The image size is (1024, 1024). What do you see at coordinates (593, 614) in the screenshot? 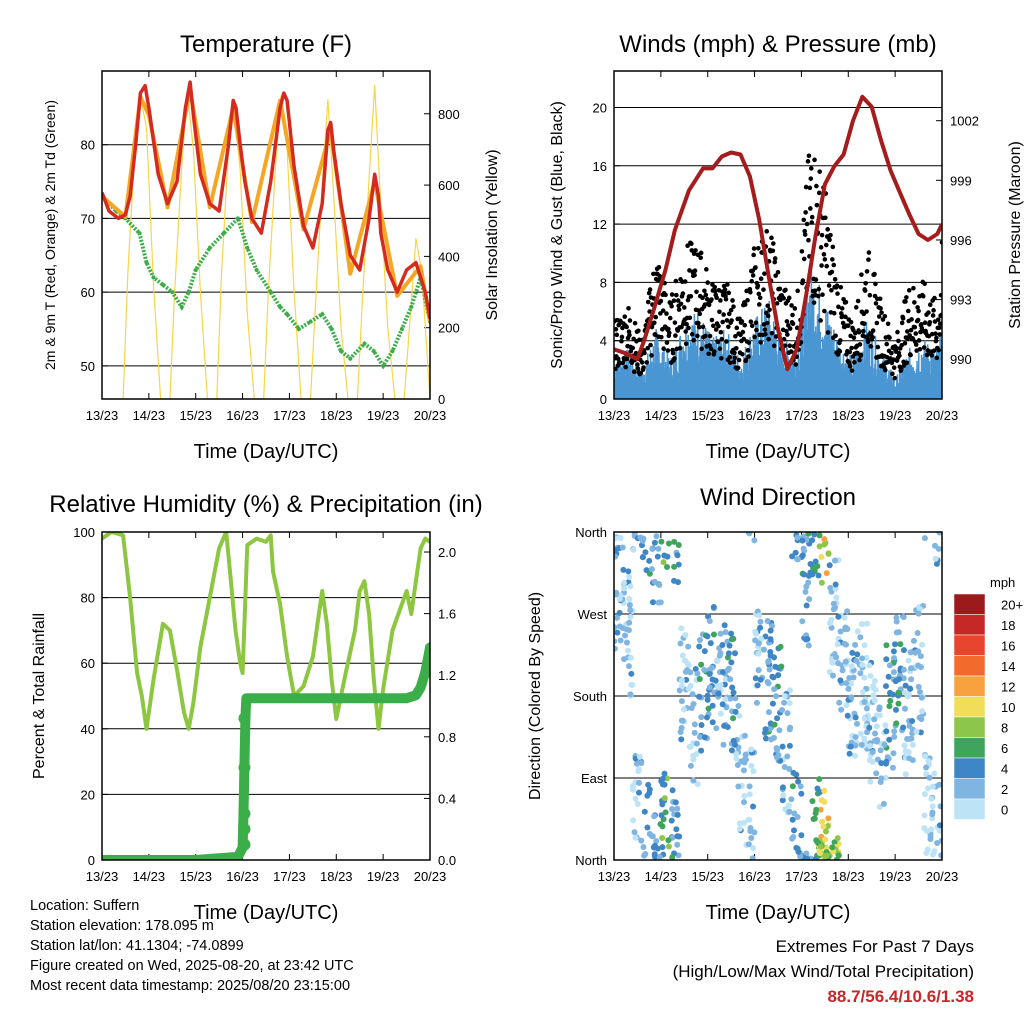
I see `y-tick-label: West` at bounding box center [593, 614].